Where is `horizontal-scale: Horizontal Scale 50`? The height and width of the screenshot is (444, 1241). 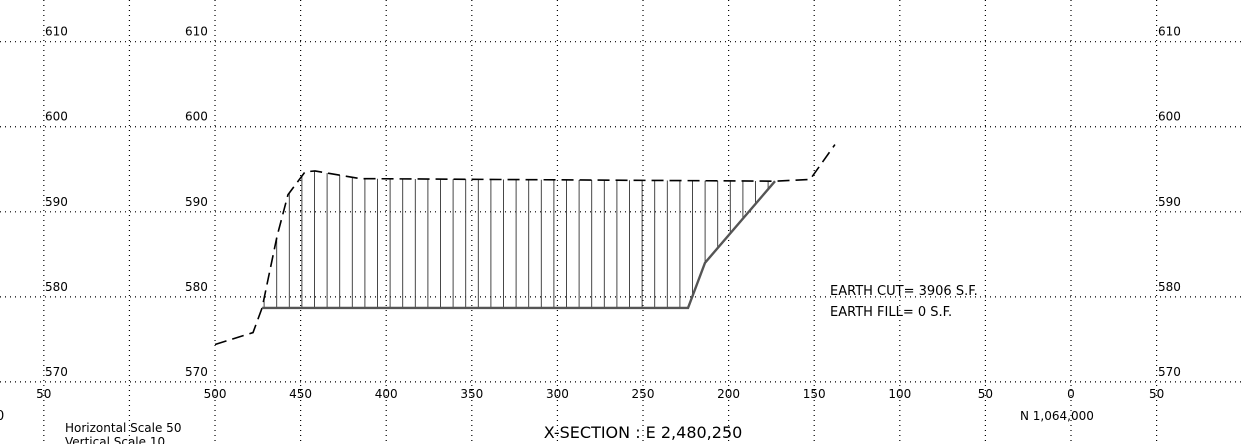 horizontal-scale: Horizontal Scale 50 is located at coordinates (123, 428).